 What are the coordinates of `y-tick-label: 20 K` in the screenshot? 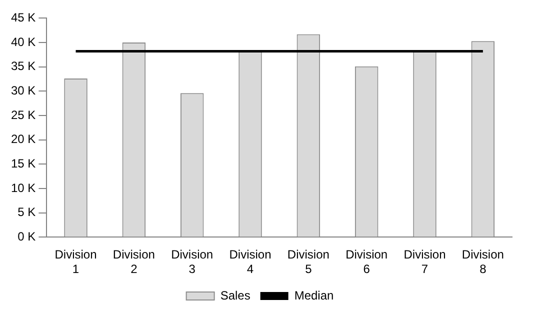 It's located at (23, 139).